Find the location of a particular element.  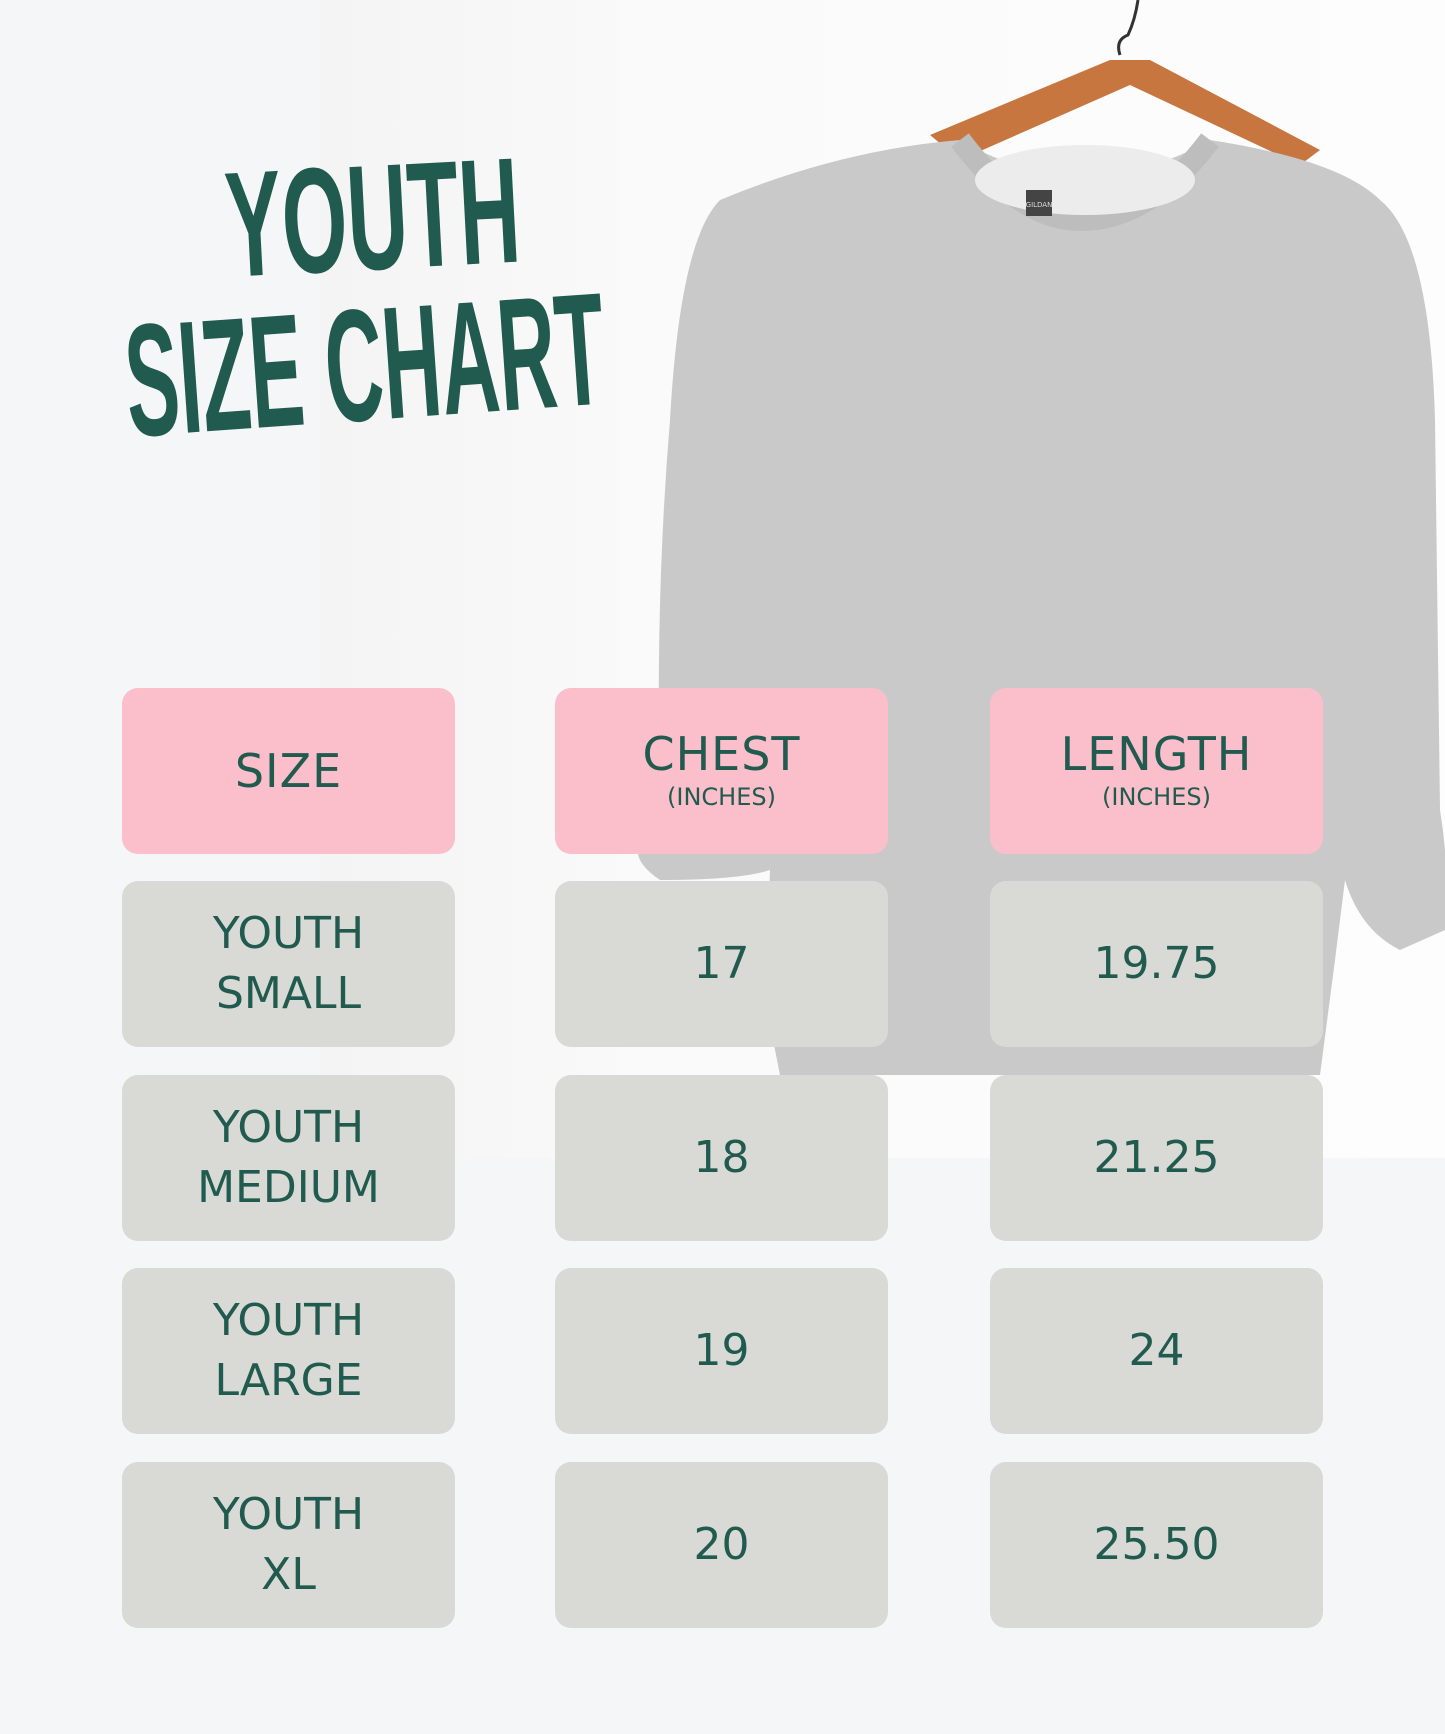

size-cell: YOUTH XL is located at coordinates (288, 1545).